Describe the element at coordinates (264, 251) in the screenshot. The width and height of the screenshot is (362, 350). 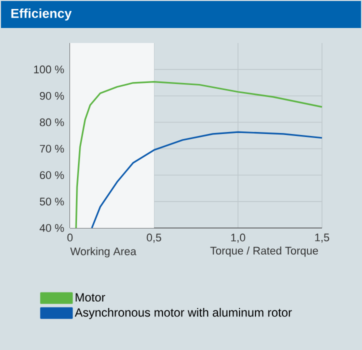
I see `x-axis-title: Torque / Rated Torque` at that location.